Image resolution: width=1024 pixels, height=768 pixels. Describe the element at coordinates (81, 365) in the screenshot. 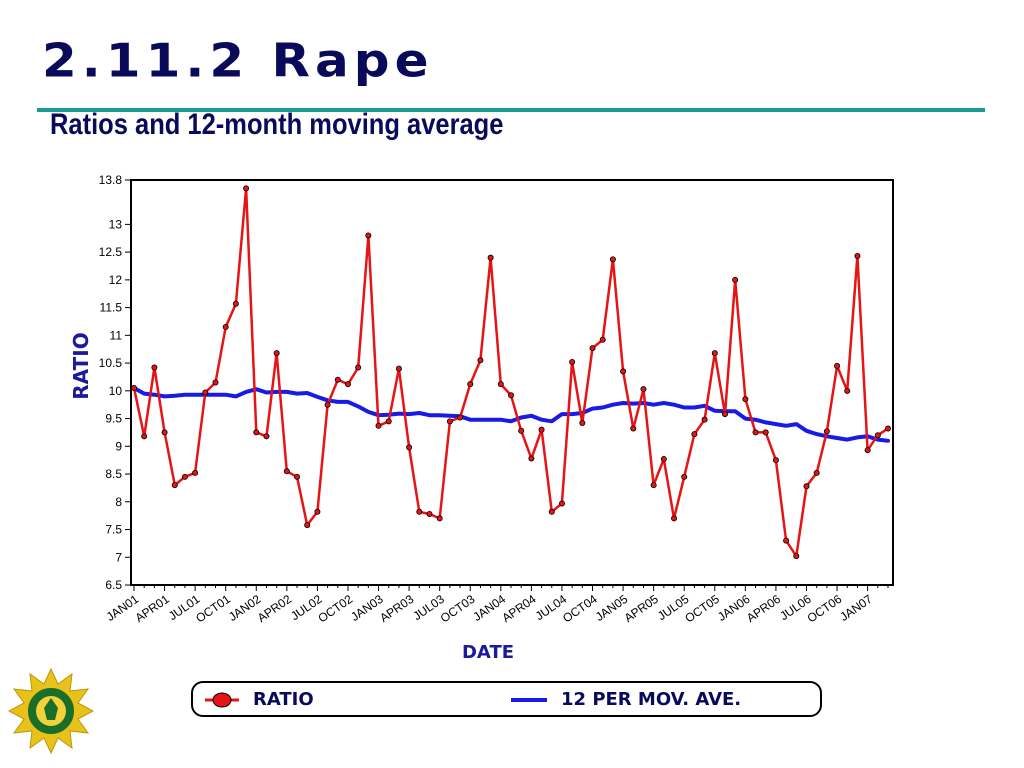

I see `y-axis-title: RATIO` at that location.